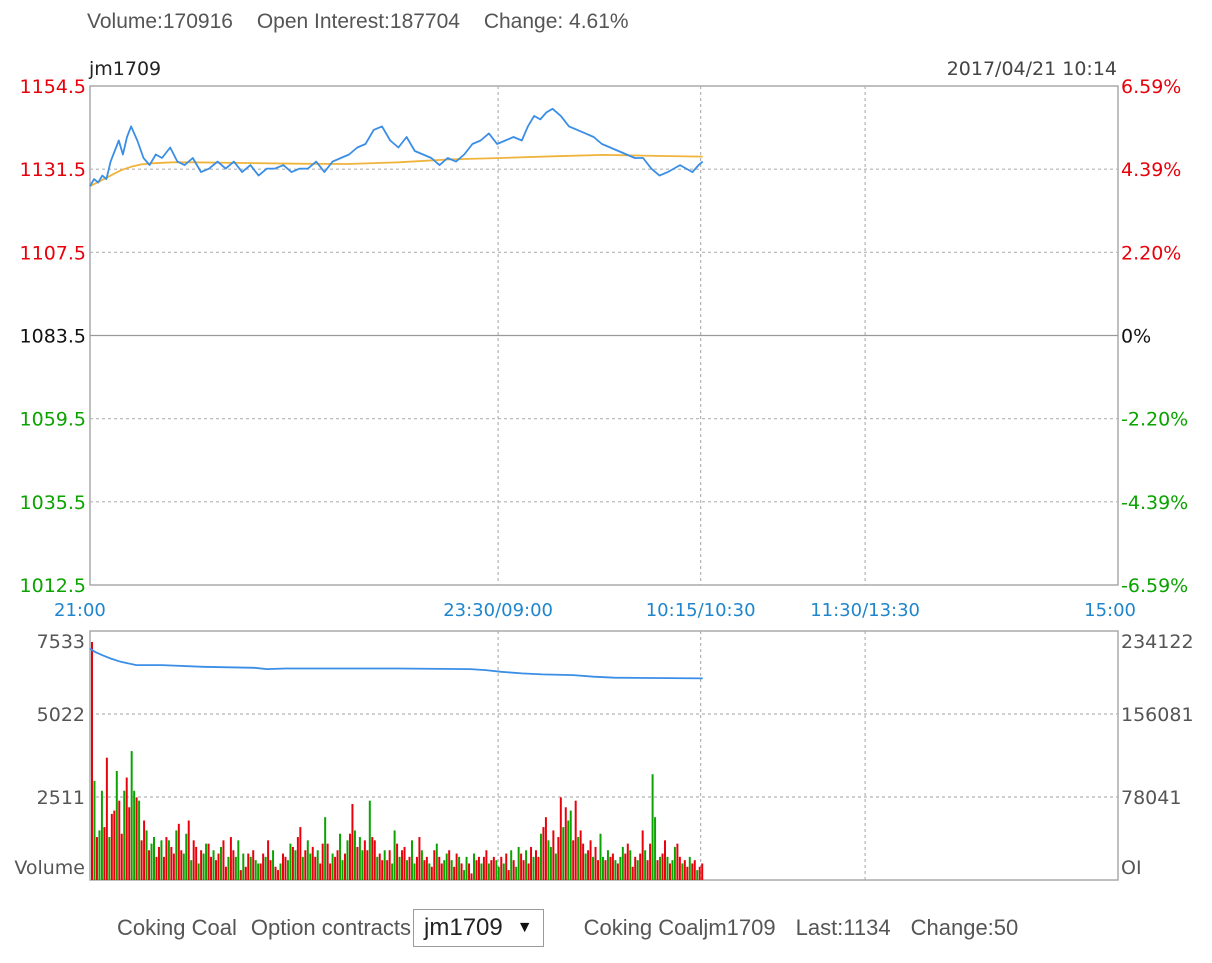 This screenshot has width=1212, height=963. Describe the element at coordinates (396, 170) in the screenshot. I see `average-price-line` at that location.